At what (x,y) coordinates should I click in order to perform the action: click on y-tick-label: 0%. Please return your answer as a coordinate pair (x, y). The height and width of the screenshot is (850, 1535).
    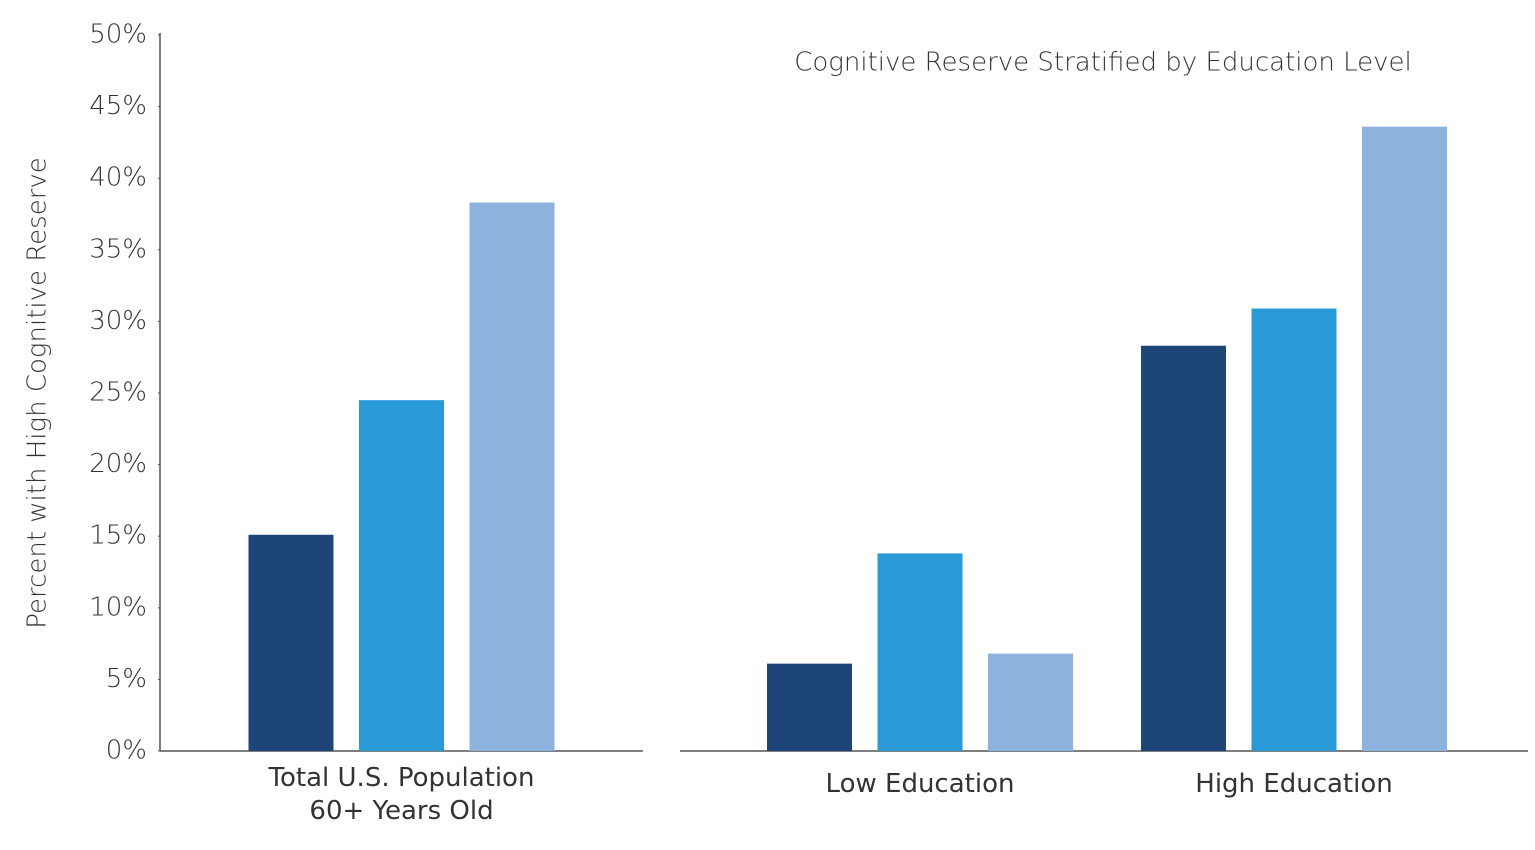
    Looking at the image, I should click on (126, 751).